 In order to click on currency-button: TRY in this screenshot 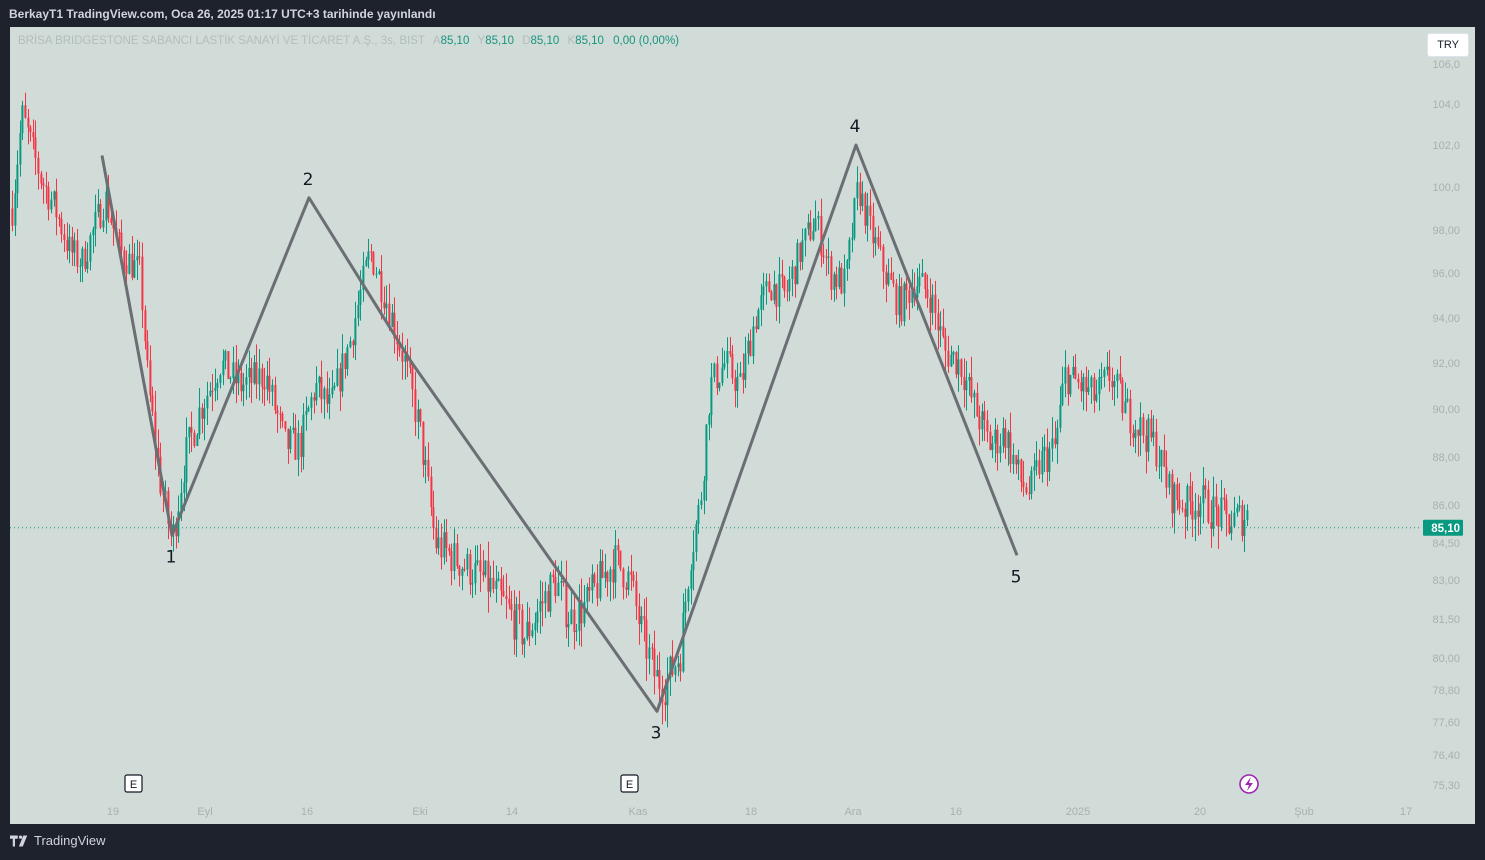, I will do `click(1448, 45)`.